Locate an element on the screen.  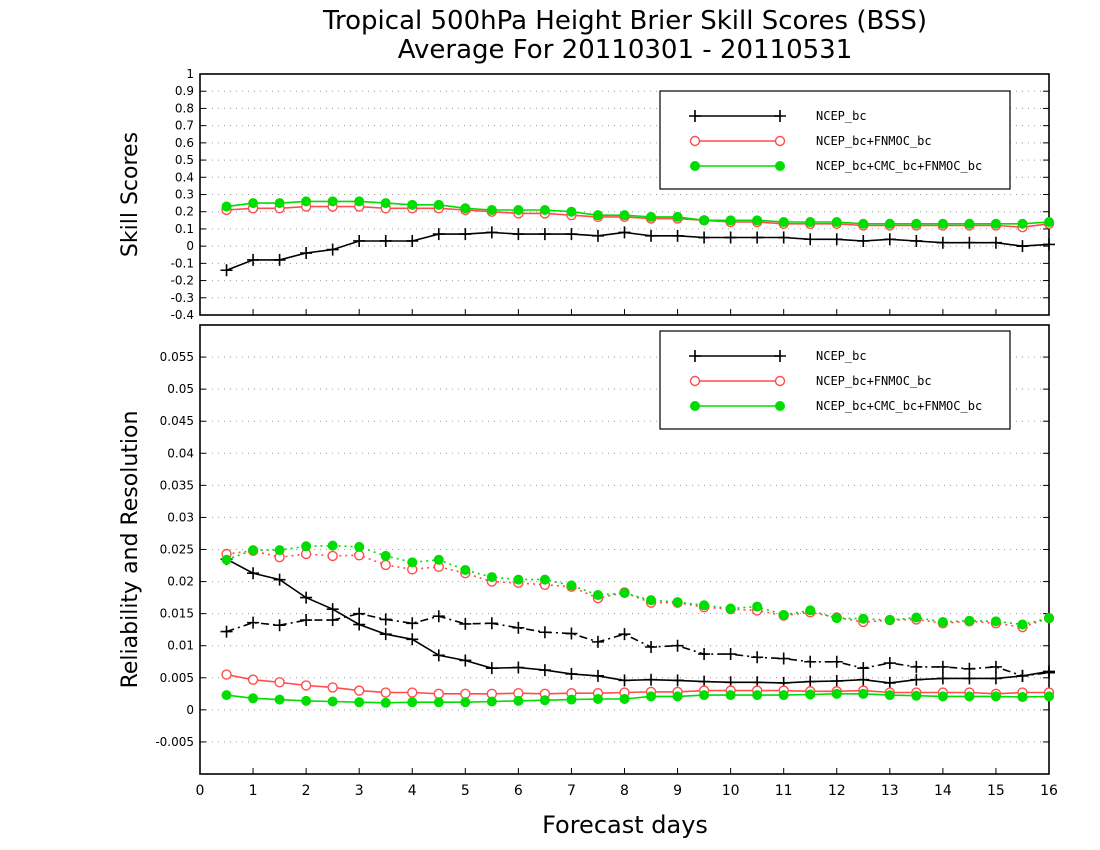
reliability-resolution-ytick-label: -0.005 is located at coordinates (174, 742).